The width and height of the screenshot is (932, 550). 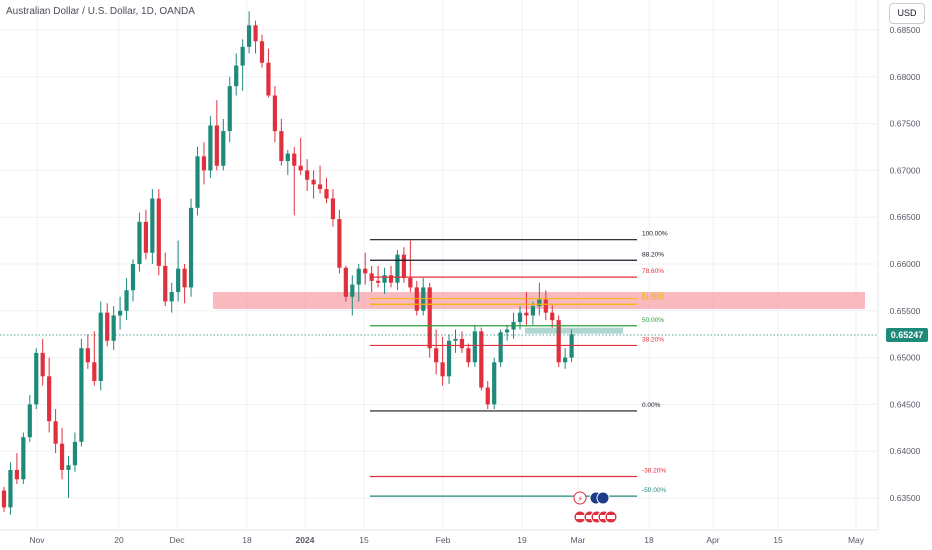 What do you see at coordinates (653, 271) in the screenshot?
I see `fib-level-label: 78.60%` at bounding box center [653, 271].